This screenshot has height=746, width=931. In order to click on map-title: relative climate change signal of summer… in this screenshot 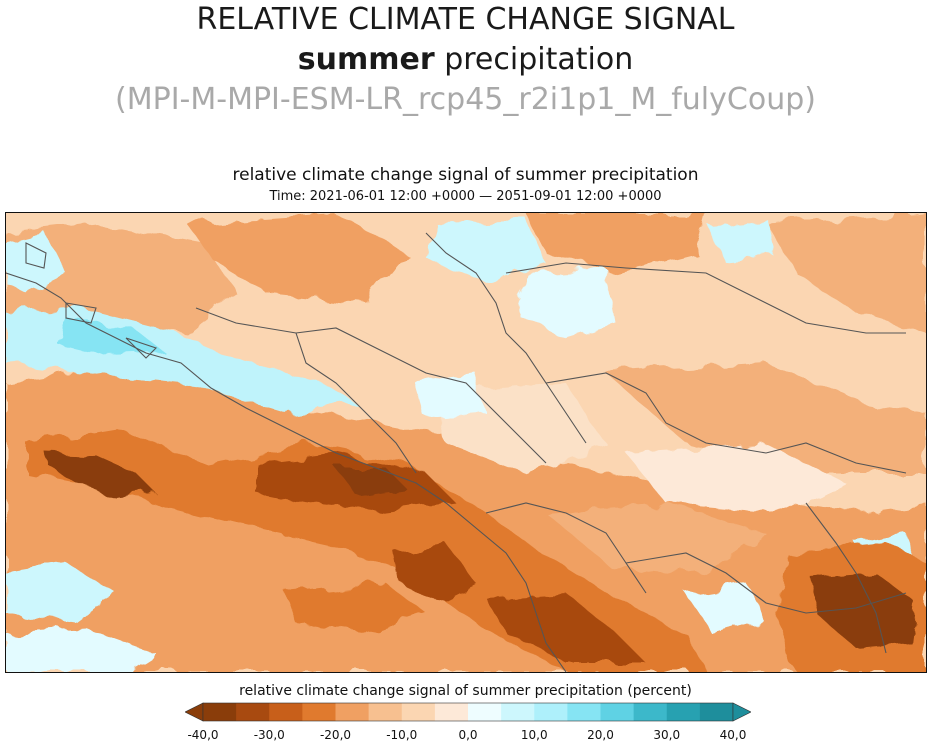, I will do `click(465, 175)`.